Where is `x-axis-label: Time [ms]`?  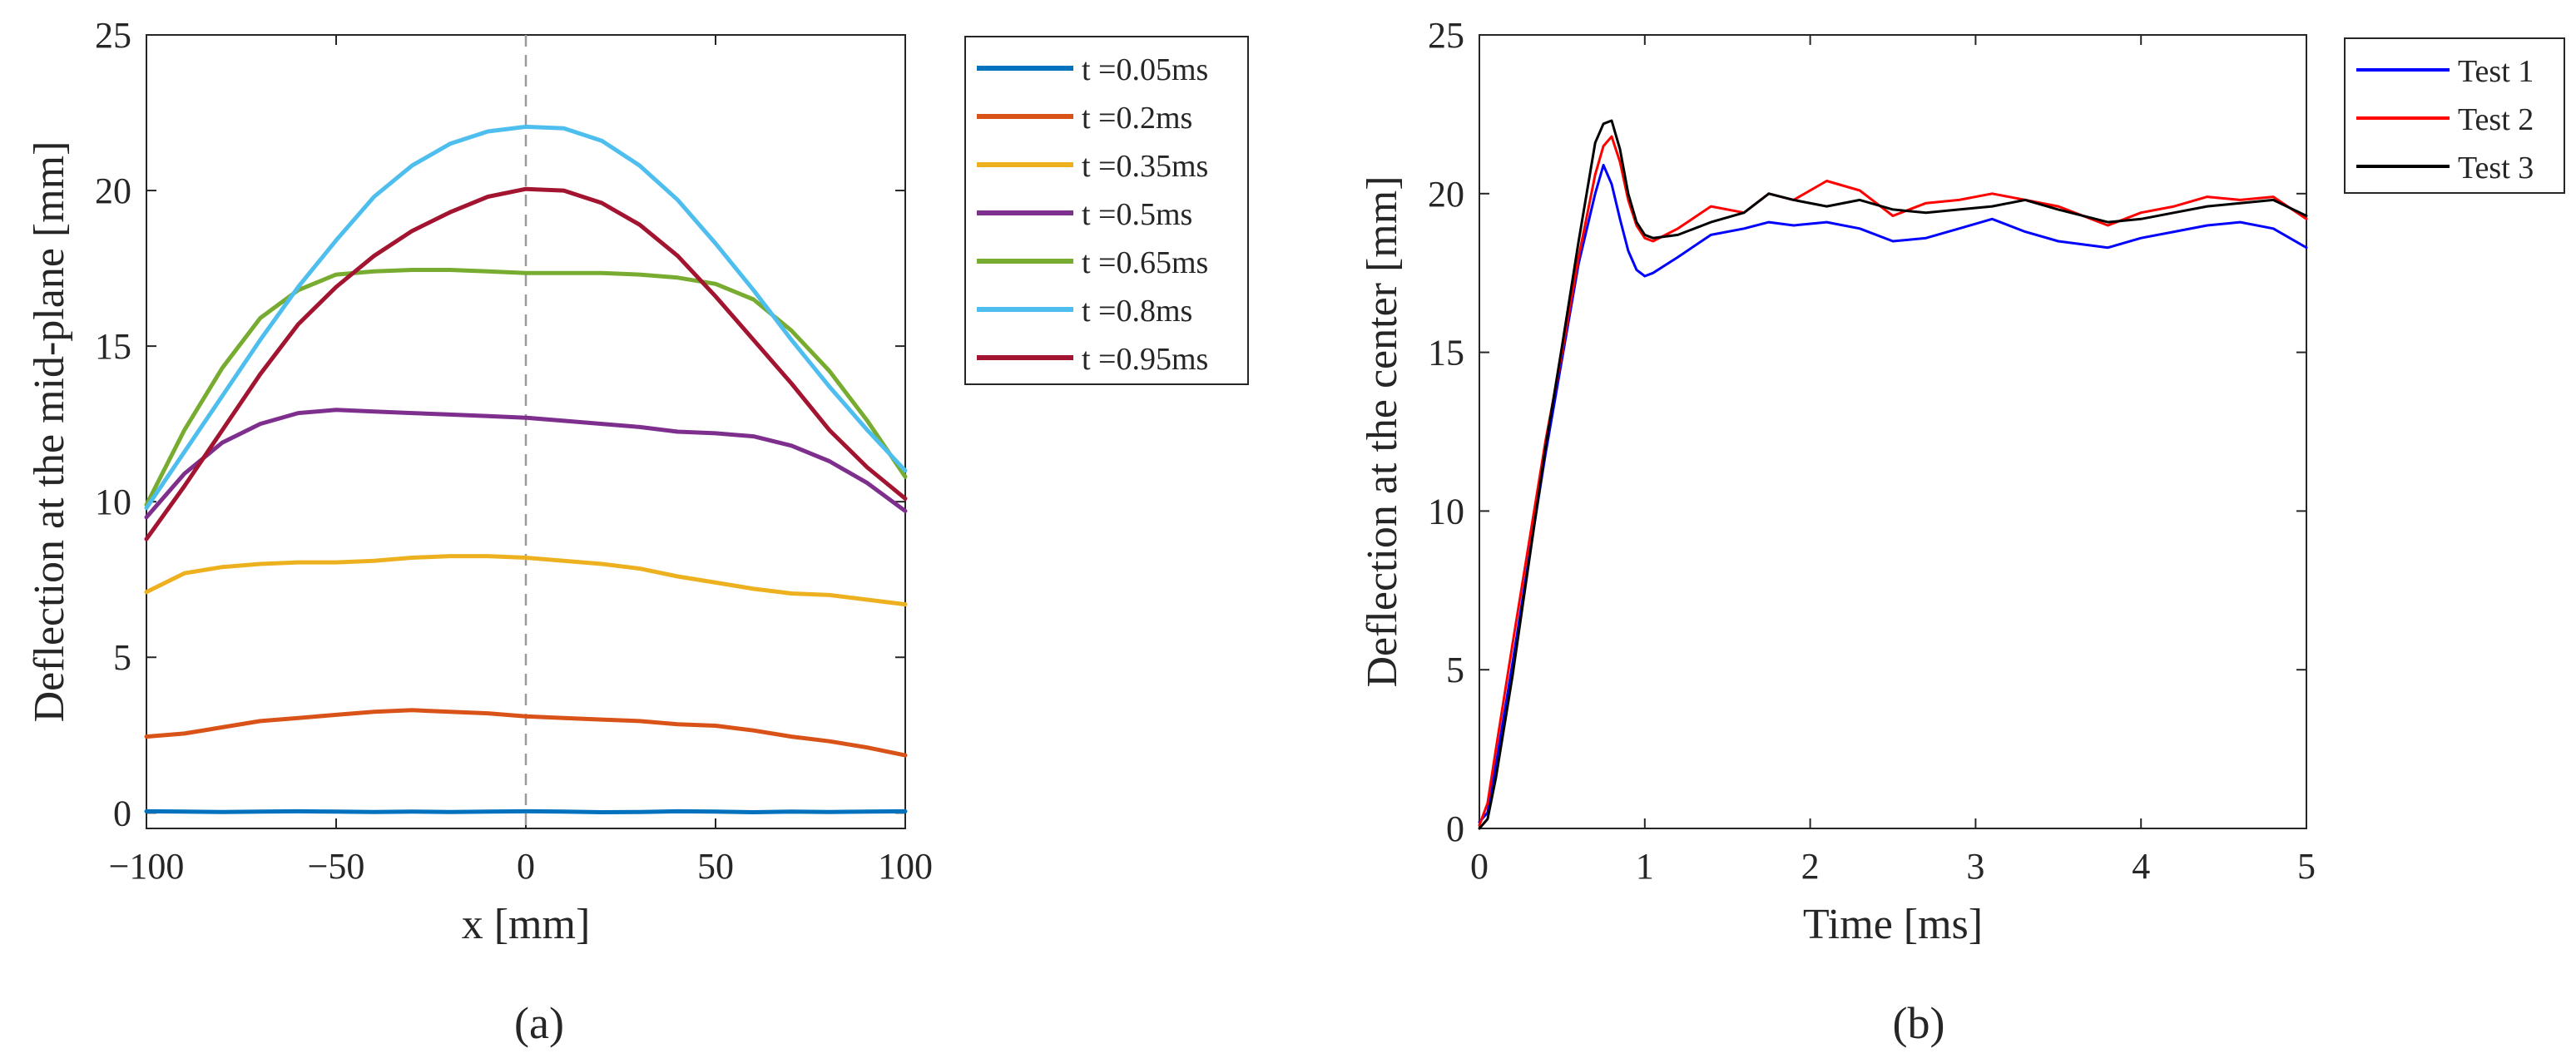
x-axis-label: Time [ms] is located at coordinates (1893, 924).